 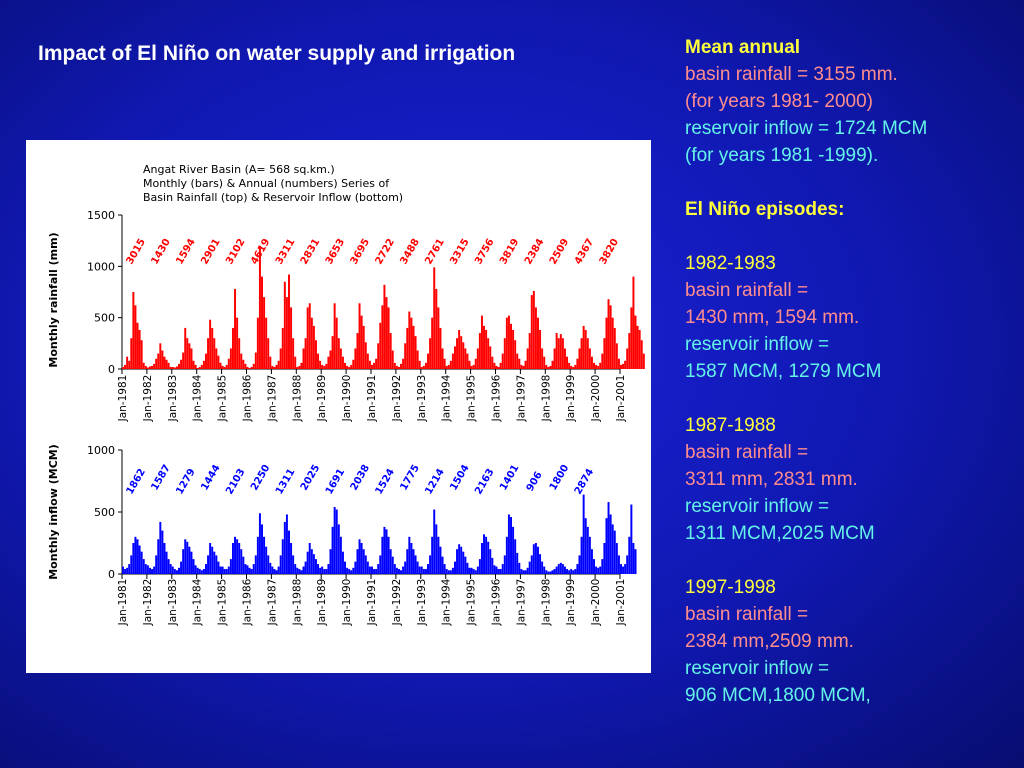 What do you see at coordinates (335, 482) in the screenshot?
I see `annual-label: 1691` at bounding box center [335, 482].